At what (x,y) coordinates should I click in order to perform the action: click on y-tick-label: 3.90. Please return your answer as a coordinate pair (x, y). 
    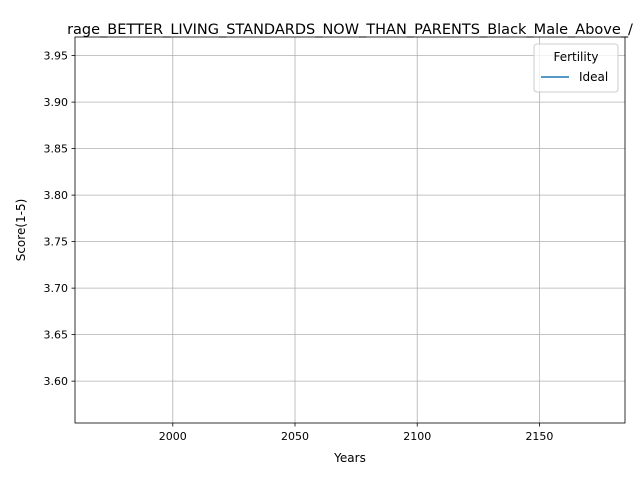
    Looking at the image, I should click on (56, 102).